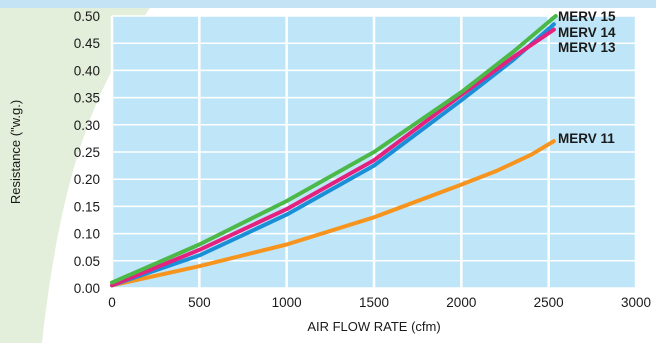  Describe the element at coordinates (587, 47) in the screenshot. I see `series-label-merv-13: MERV 13` at that location.